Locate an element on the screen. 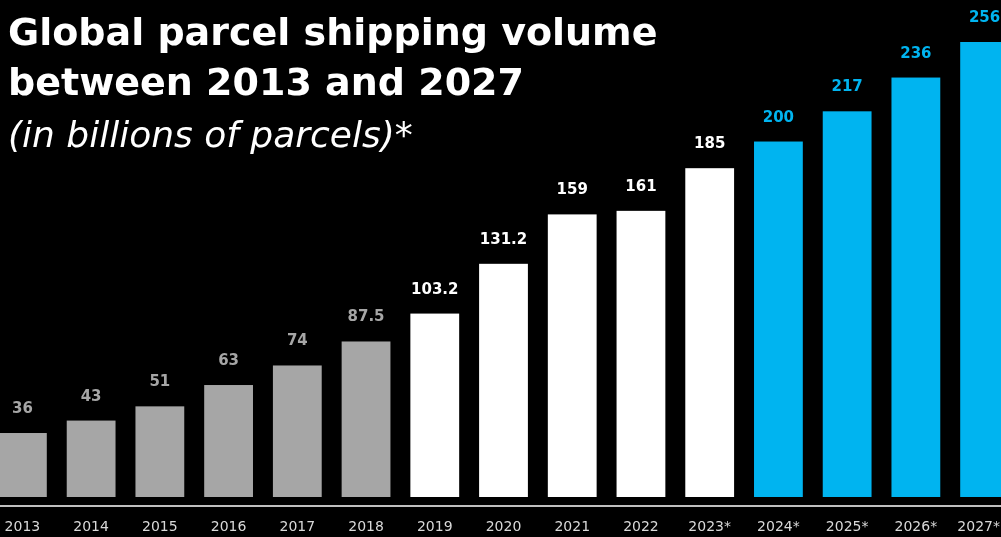 The height and width of the screenshot is (537, 1001). x-tick-label: 2023* is located at coordinates (710, 526).